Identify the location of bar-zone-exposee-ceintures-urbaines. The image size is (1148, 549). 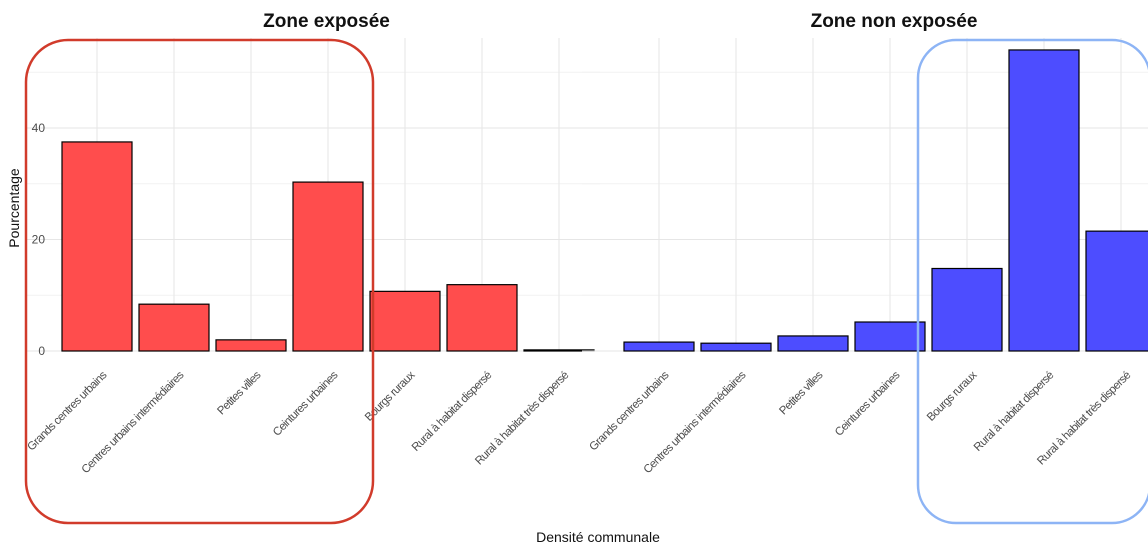
(328, 266).